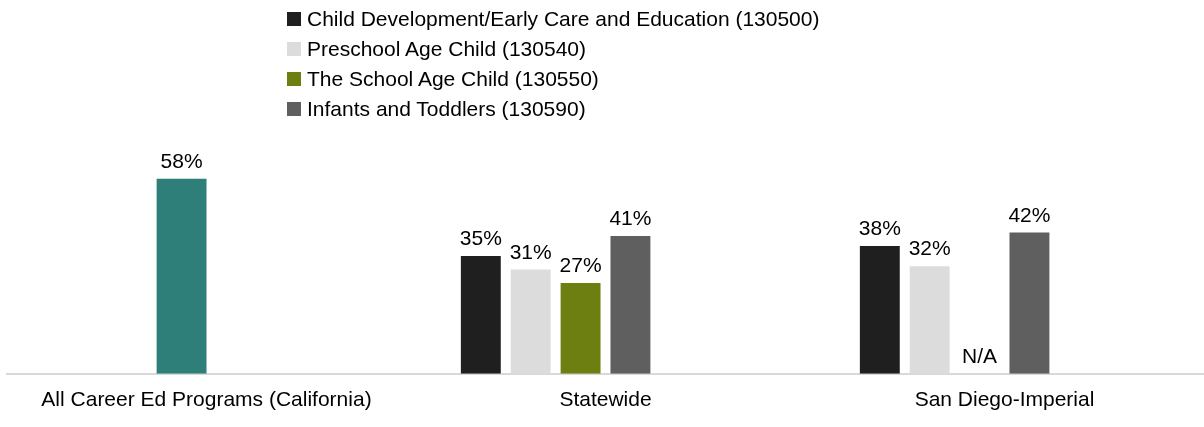 This screenshot has width=1204, height=427. Describe the element at coordinates (580, 265) in the screenshot. I see `data-label: 27%` at that location.